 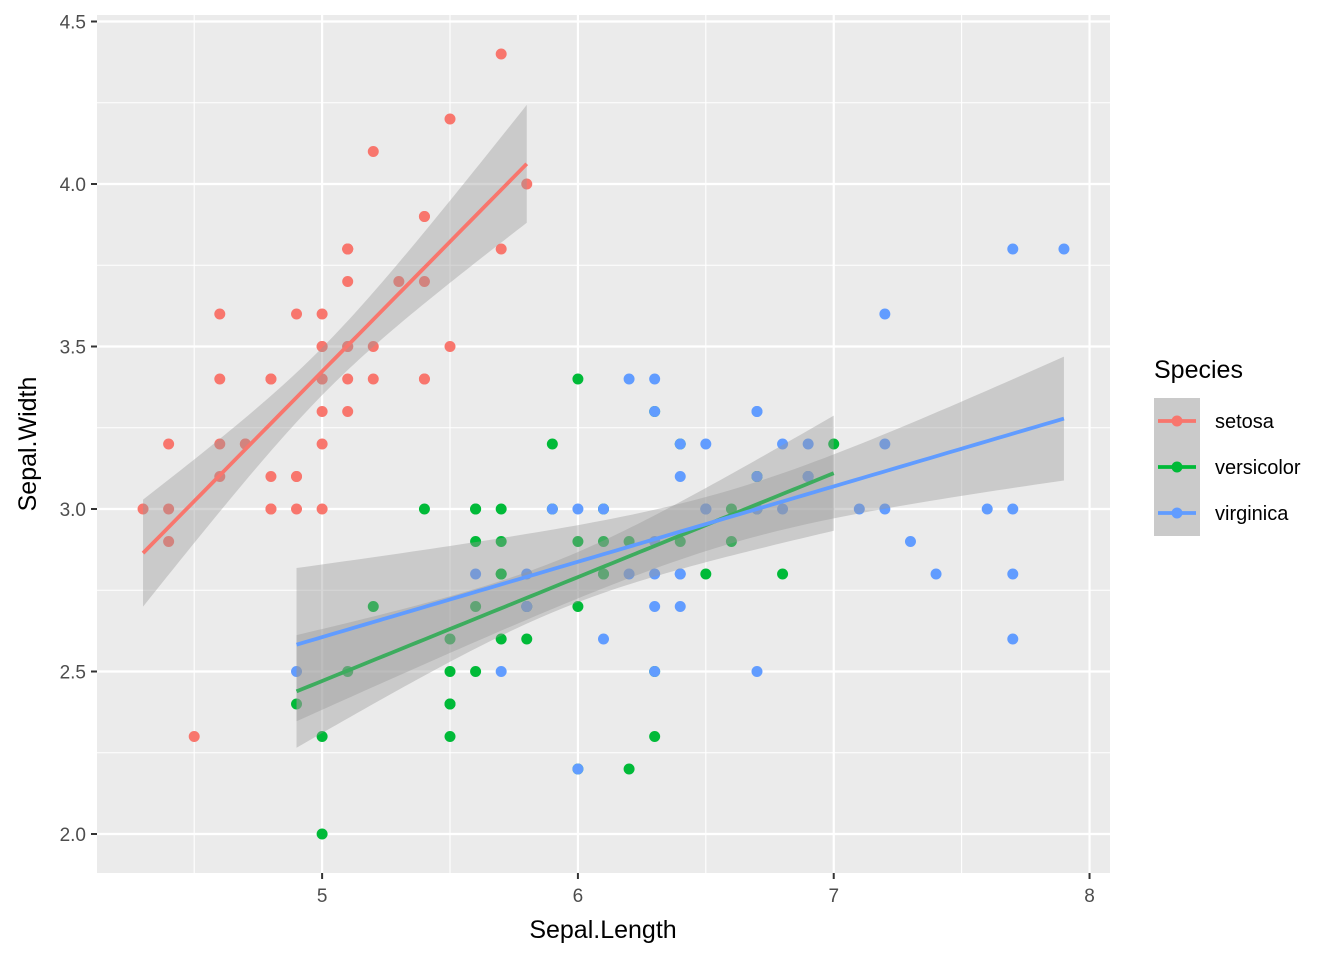 I want to click on x-tick-label: 8, so click(x=1089, y=896).